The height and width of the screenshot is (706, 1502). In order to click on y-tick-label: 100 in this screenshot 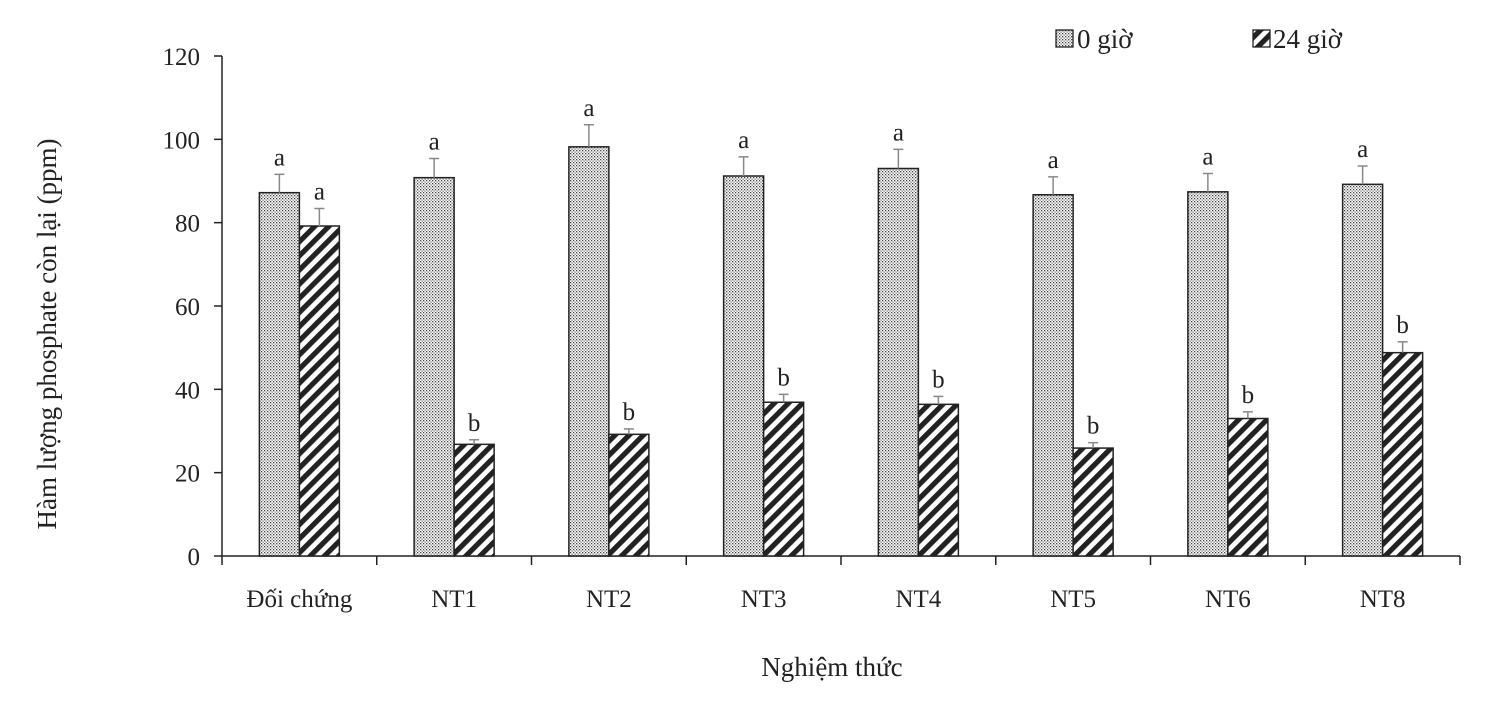, I will do `click(182, 140)`.